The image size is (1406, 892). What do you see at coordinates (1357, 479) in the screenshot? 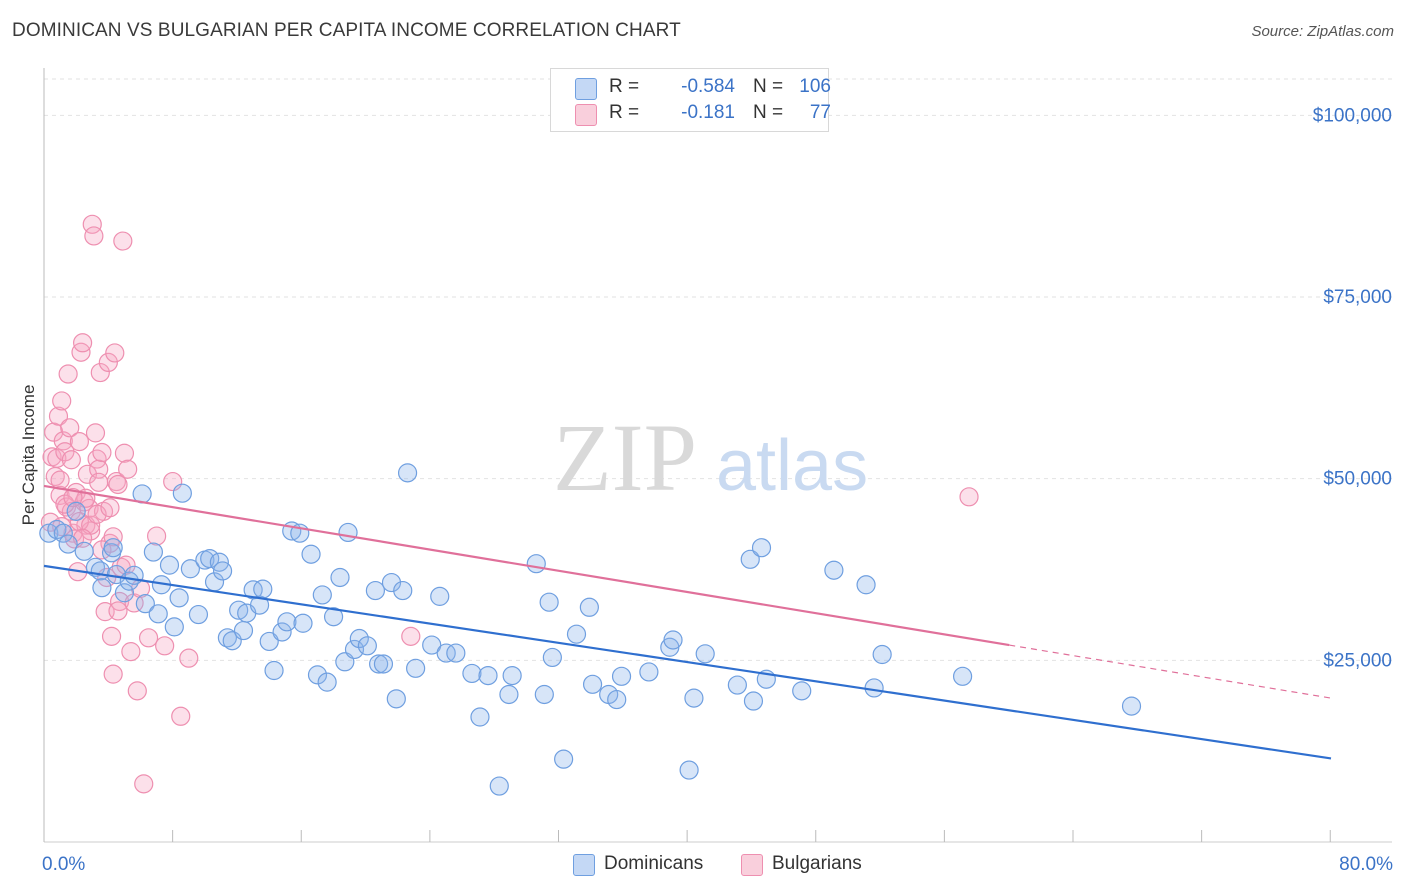
I see `y-tick-label: $50,000` at bounding box center [1357, 479].